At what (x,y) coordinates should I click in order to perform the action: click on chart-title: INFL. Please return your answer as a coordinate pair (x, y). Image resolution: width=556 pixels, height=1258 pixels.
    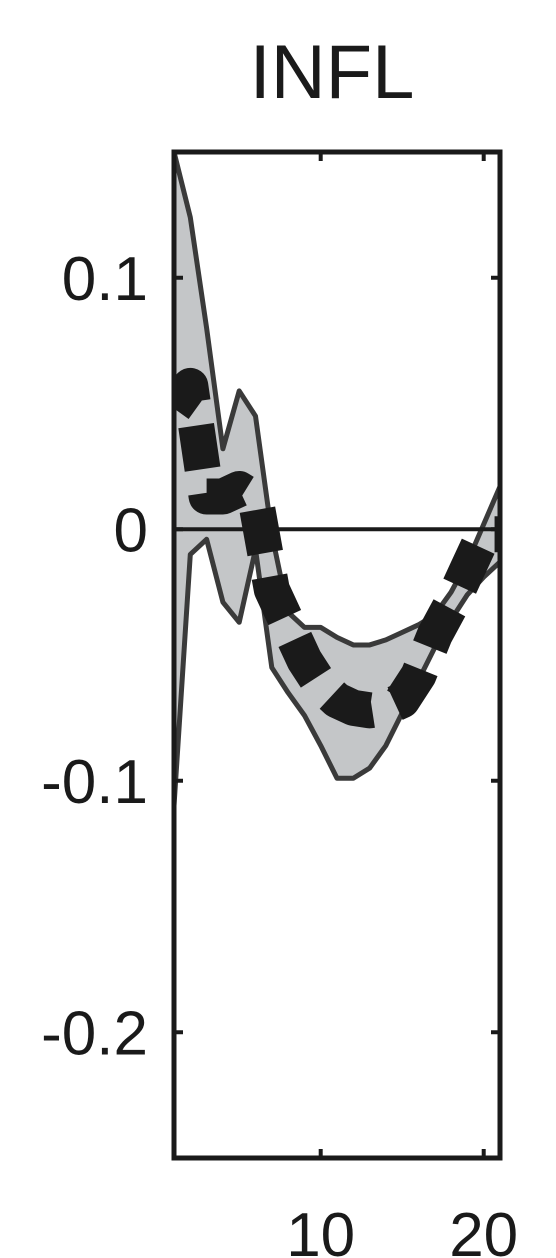
    Looking at the image, I should click on (332, 72).